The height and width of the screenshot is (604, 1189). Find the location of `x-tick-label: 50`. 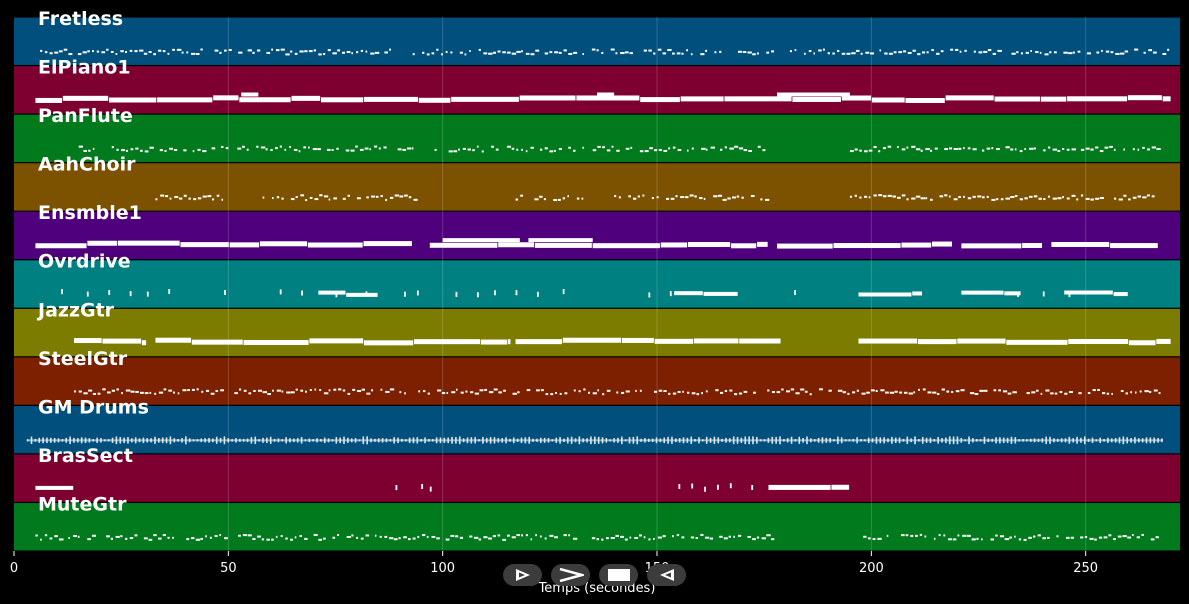

x-tick-label: 50 is located at coordinates (228, 568).